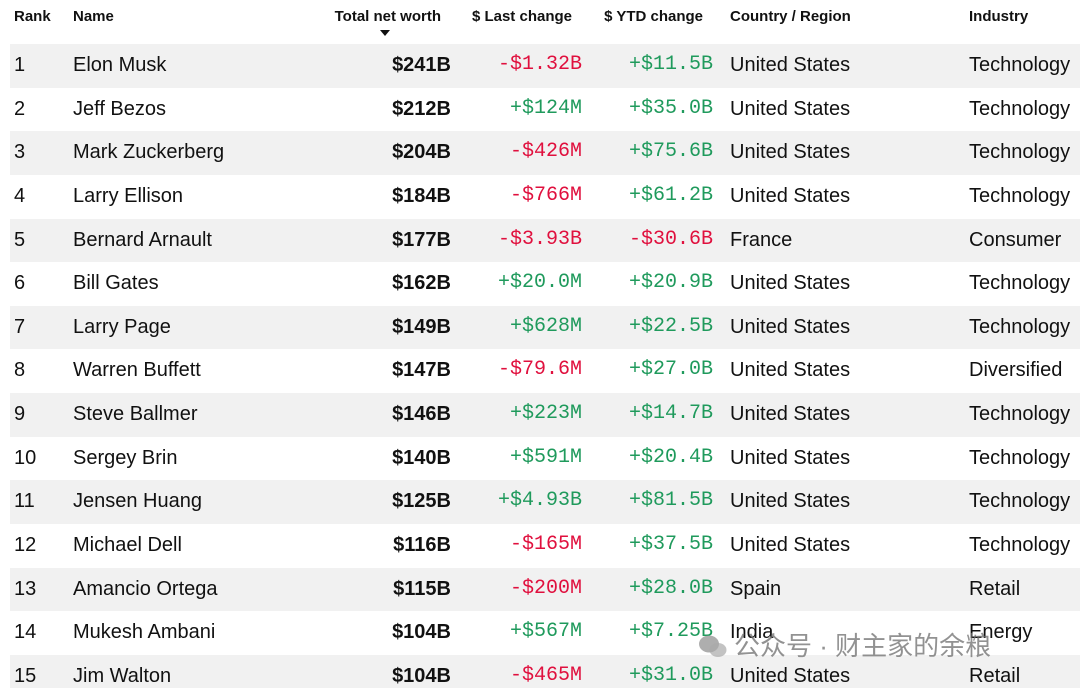 This screenshot has width=1080, height=688. I want to click on ytd-change: +$7.25B, so click(670, 632).